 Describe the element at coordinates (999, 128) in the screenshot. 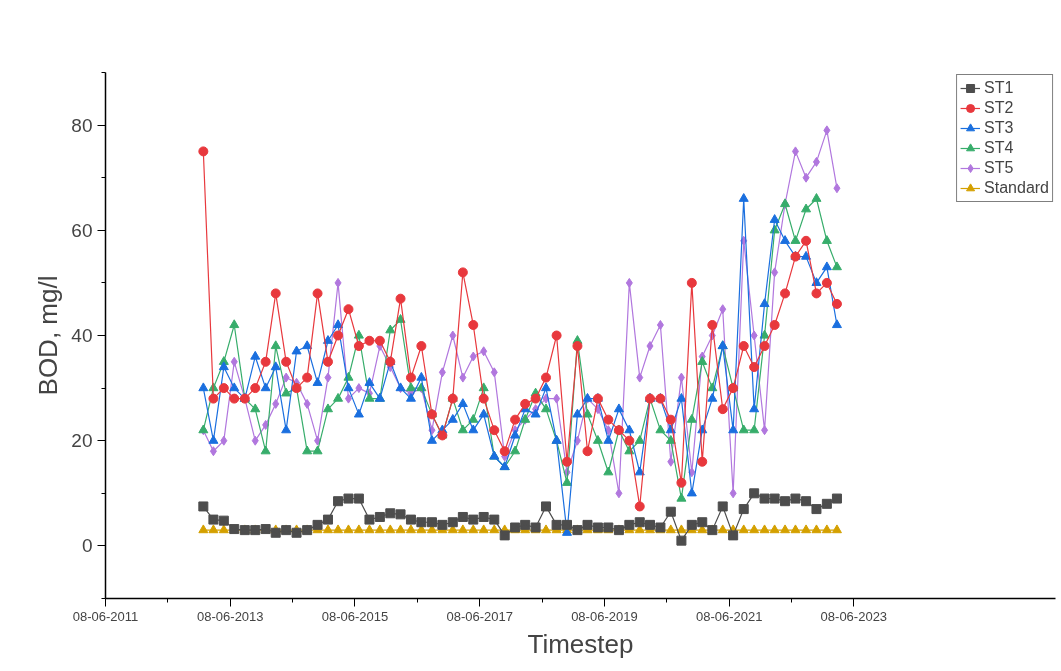

I see `legend-label: ST3` at that location.